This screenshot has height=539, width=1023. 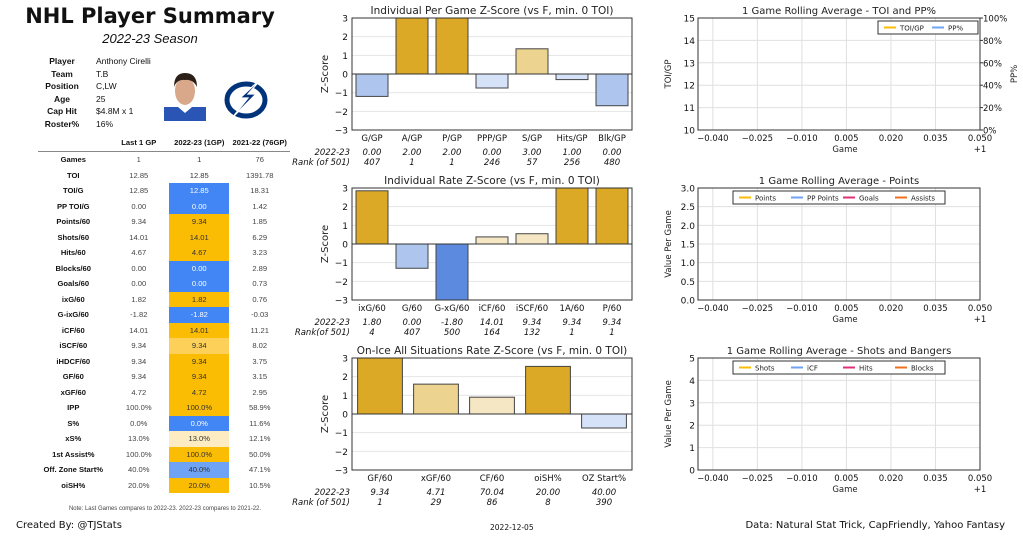 I want to click on y-tick-label: 1.0, so click(x=688, y=264).